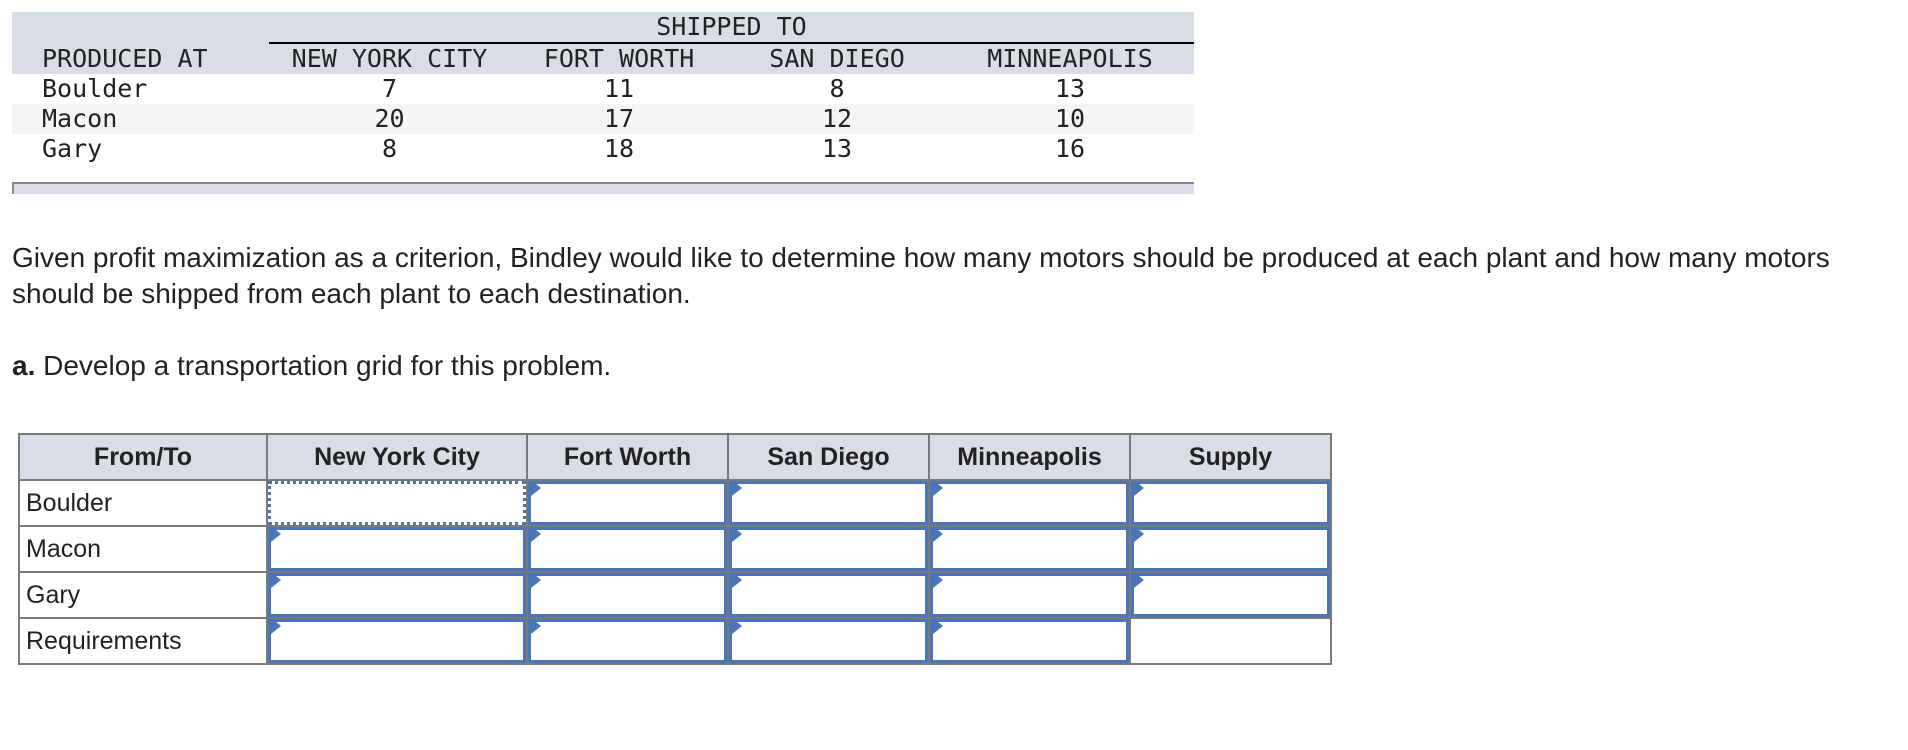 The width and height of the screenshot is (1908, 750). Describe the element at coordinates (1070, 58) in the screenshot. I see `col-header-minneapolis: MINNEAPOLIS` at that location.